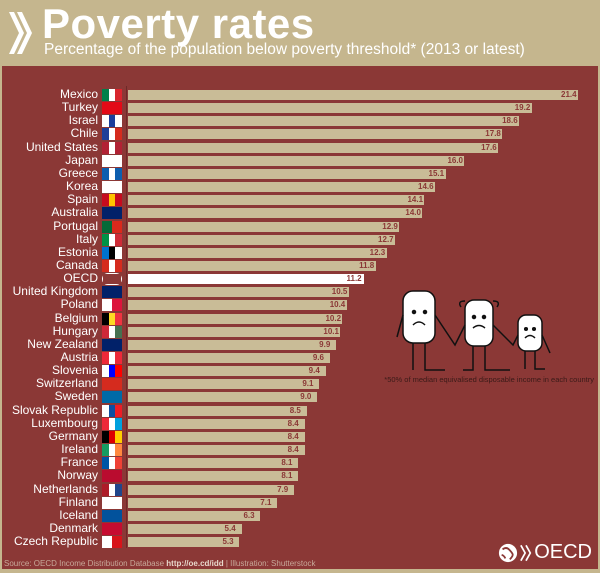 The height and width of the screenshot is (573, 600). What do you see at coordinates (287, 463) in the screenshot?
I see `data-label: 8.1` at bounding box center [287, 463].